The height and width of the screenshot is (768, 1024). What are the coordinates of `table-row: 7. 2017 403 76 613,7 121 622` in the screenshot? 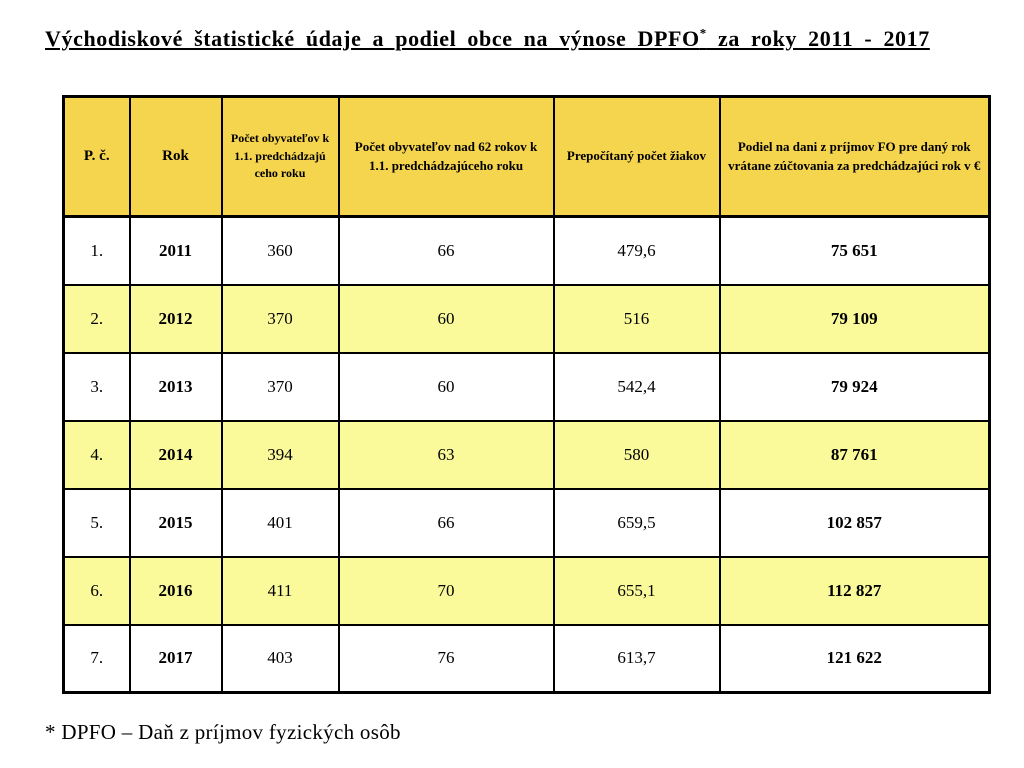 It's located at (526, 658).